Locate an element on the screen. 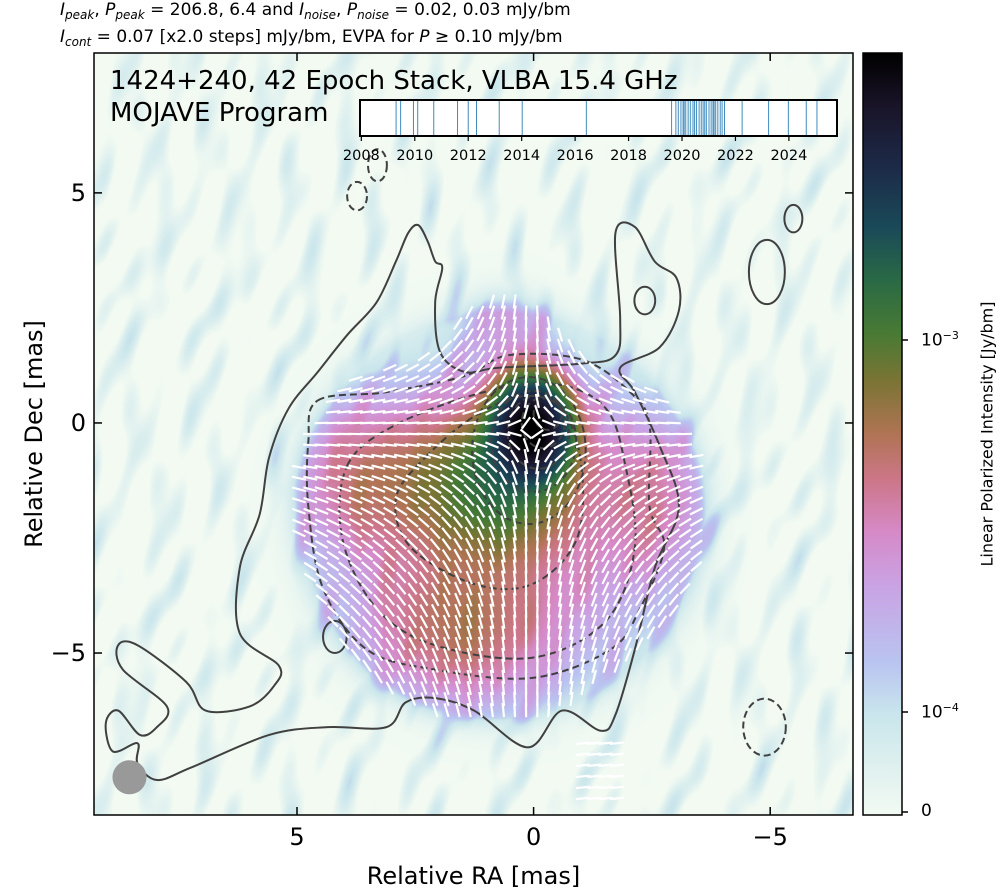  x-tick-label: 5 is located at coordinates (297, 837).